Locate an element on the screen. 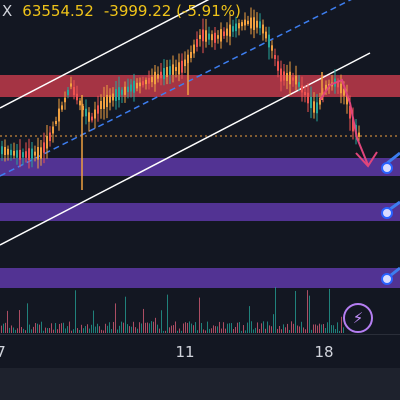 This screenshot has width=400, height=400. symbol-label: X is located at coordinates (7, 11).